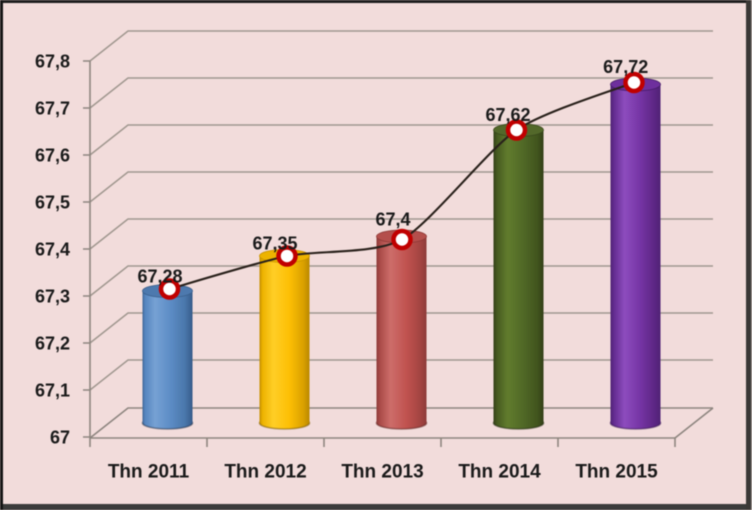 This screenshot has width=752, height=510. I want to click on svg-text: 67,7, so click(52, 109).